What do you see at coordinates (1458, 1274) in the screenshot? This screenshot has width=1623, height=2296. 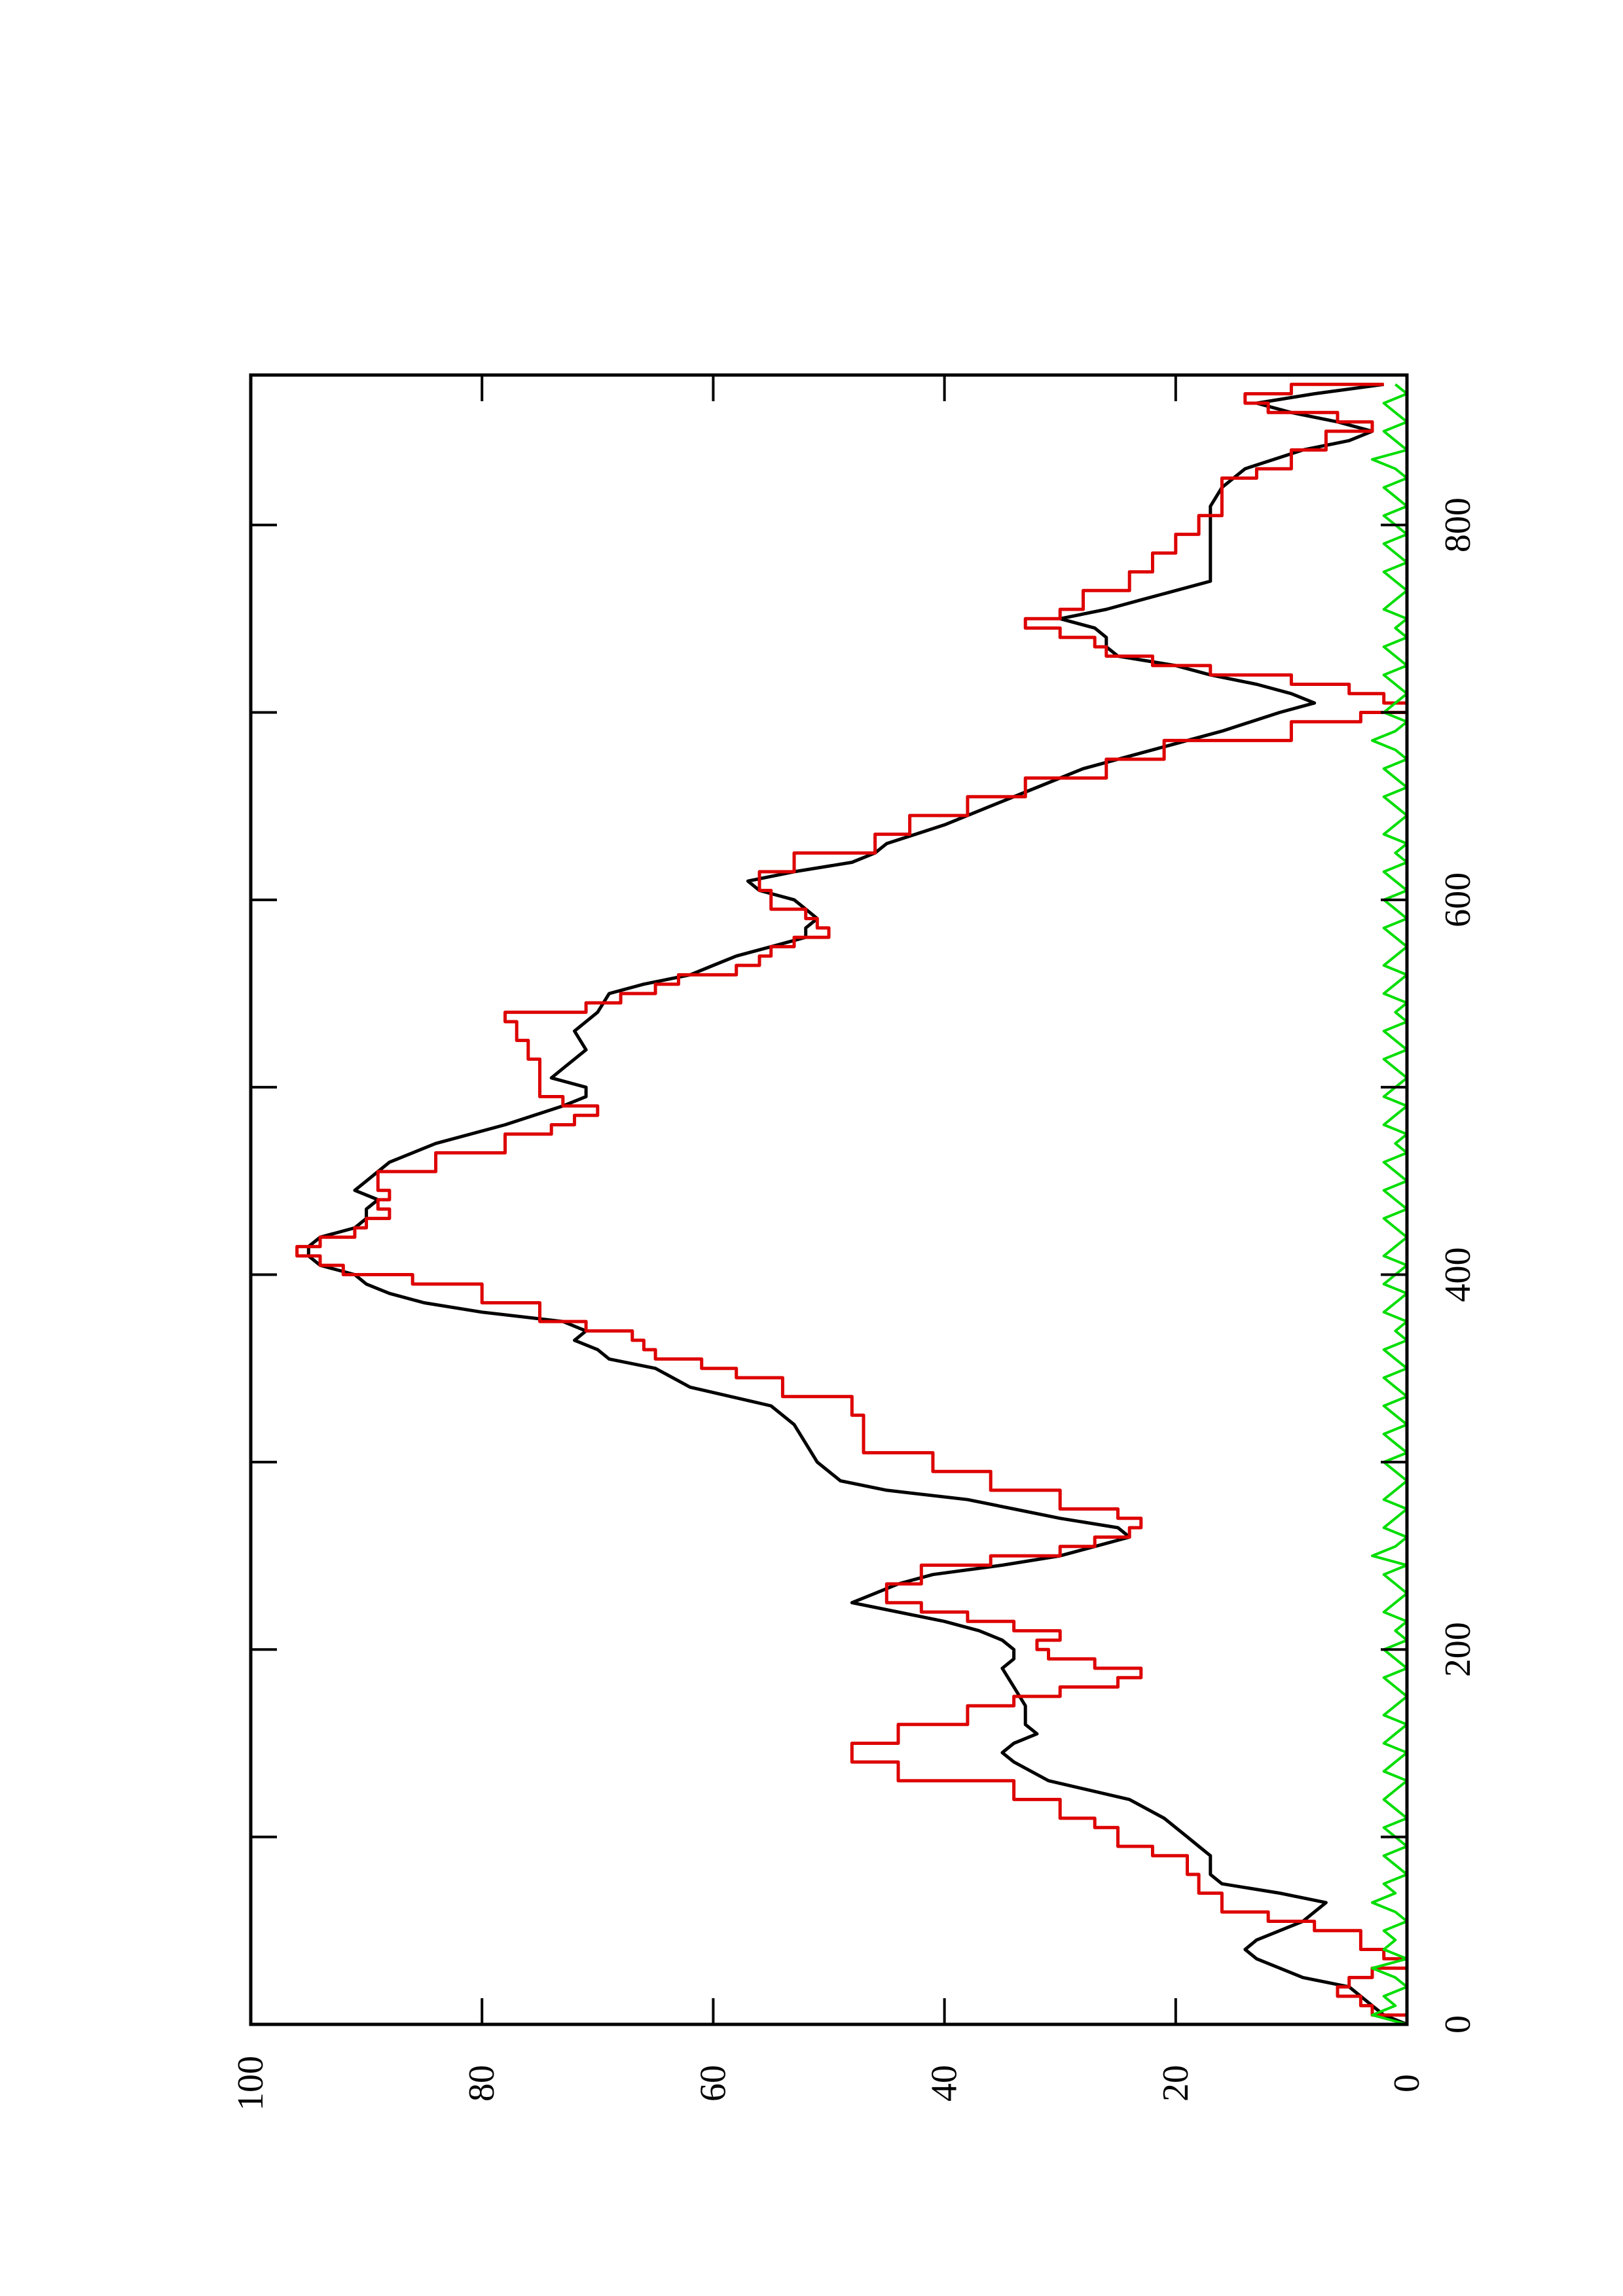 I see `x-tick-label-4: 400` at bounding box center [1458, 1274].